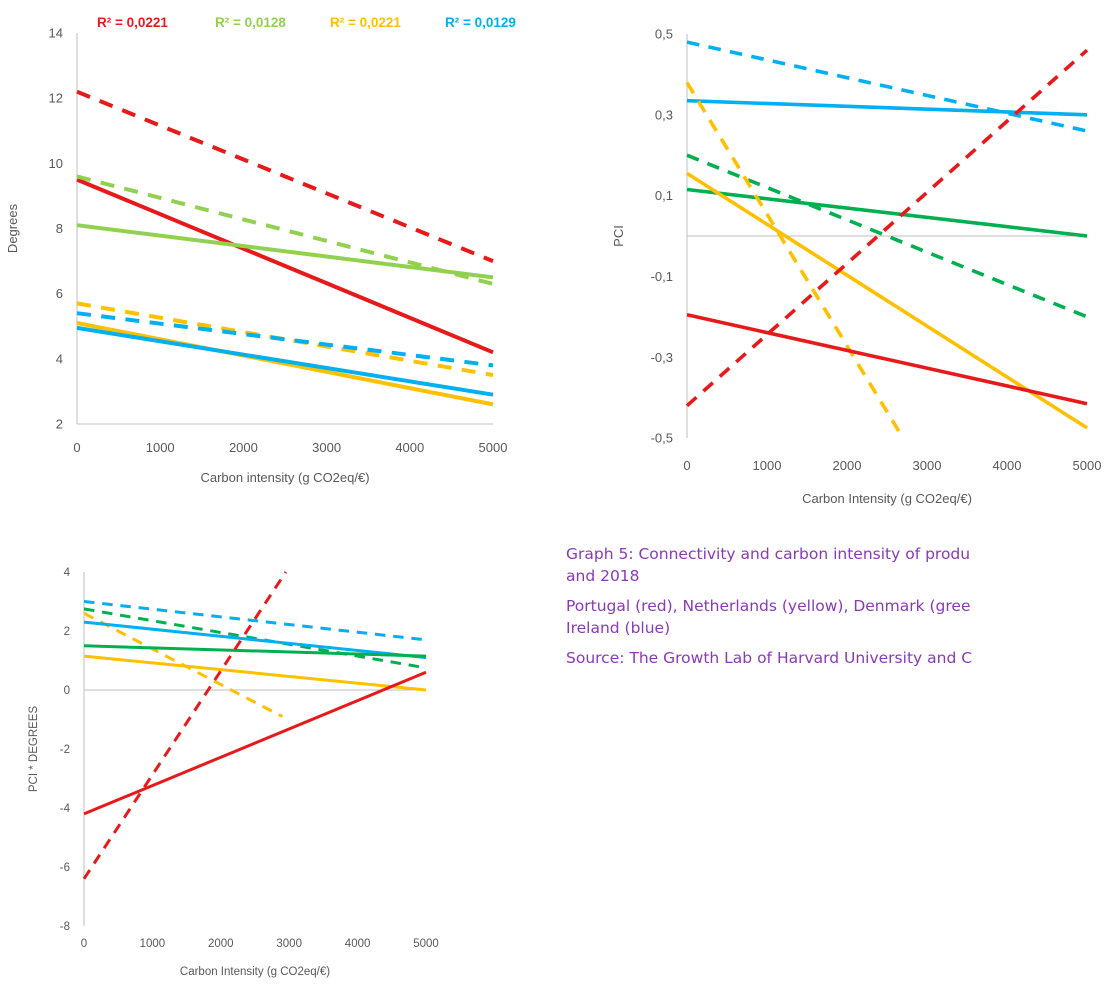  I want to click on y-tick-label: 0,1, so click(664, 195).